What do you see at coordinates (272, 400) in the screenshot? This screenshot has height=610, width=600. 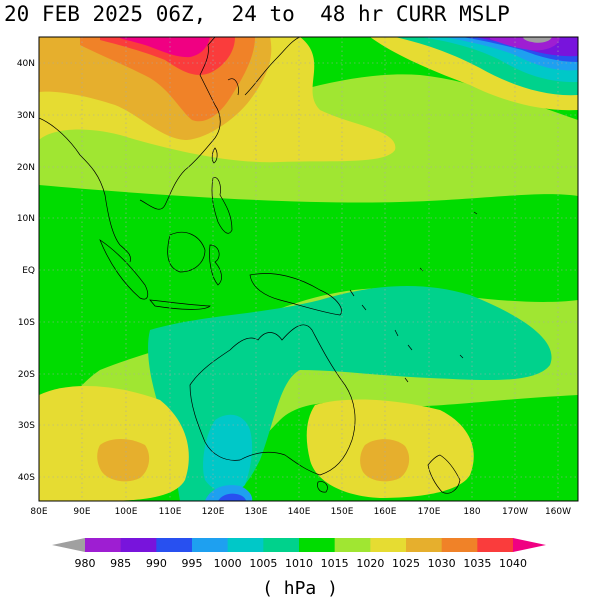 I see `australia-coastline` at bounding box center [272, 400].